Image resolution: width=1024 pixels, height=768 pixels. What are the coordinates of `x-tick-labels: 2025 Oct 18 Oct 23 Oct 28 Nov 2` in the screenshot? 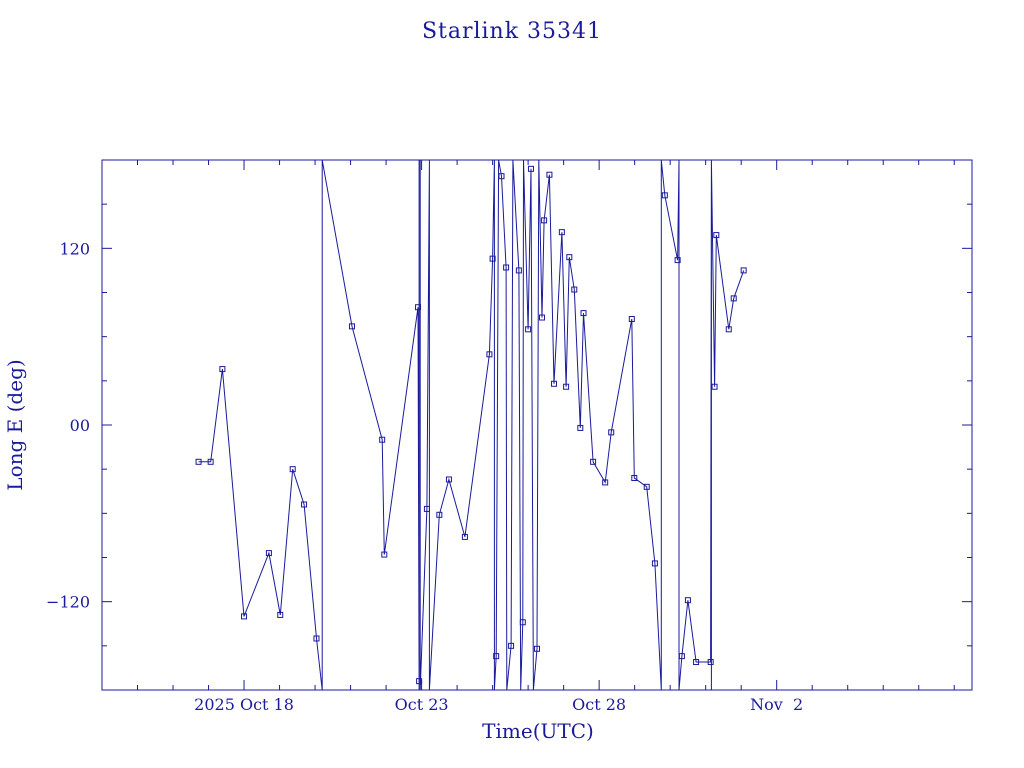 It's located at (498, 704).